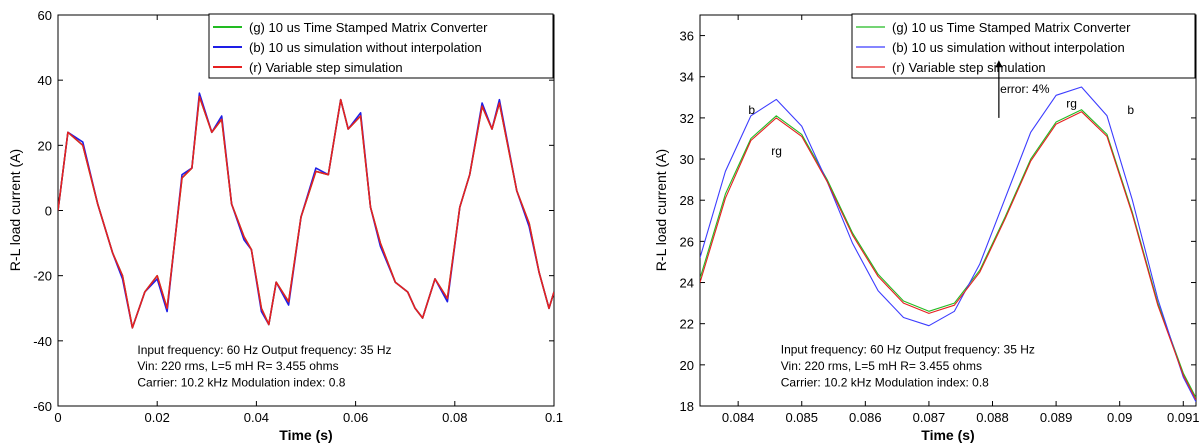 The height and width of the screenshot is (447, 1201). I want to click on error-arrow-head, so click(999, 64).